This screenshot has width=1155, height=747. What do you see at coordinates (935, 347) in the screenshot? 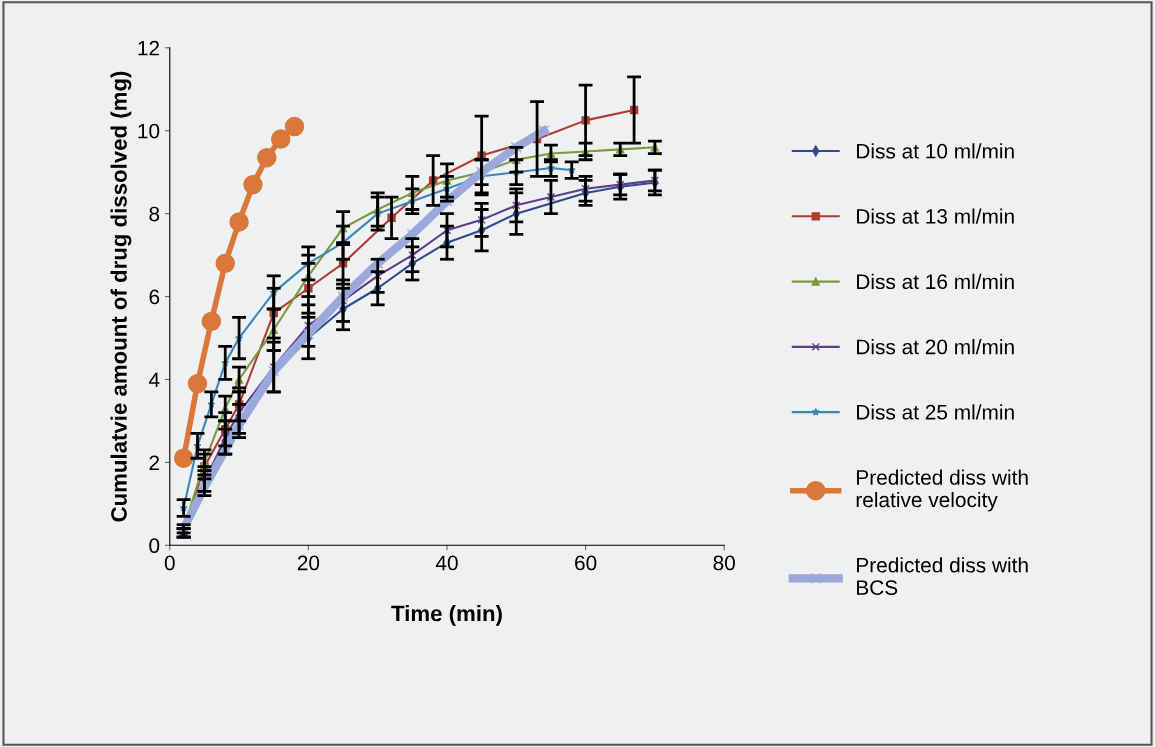
I see `legend-label: Diss at 20 ml/min` at bounding box center [935, 347].